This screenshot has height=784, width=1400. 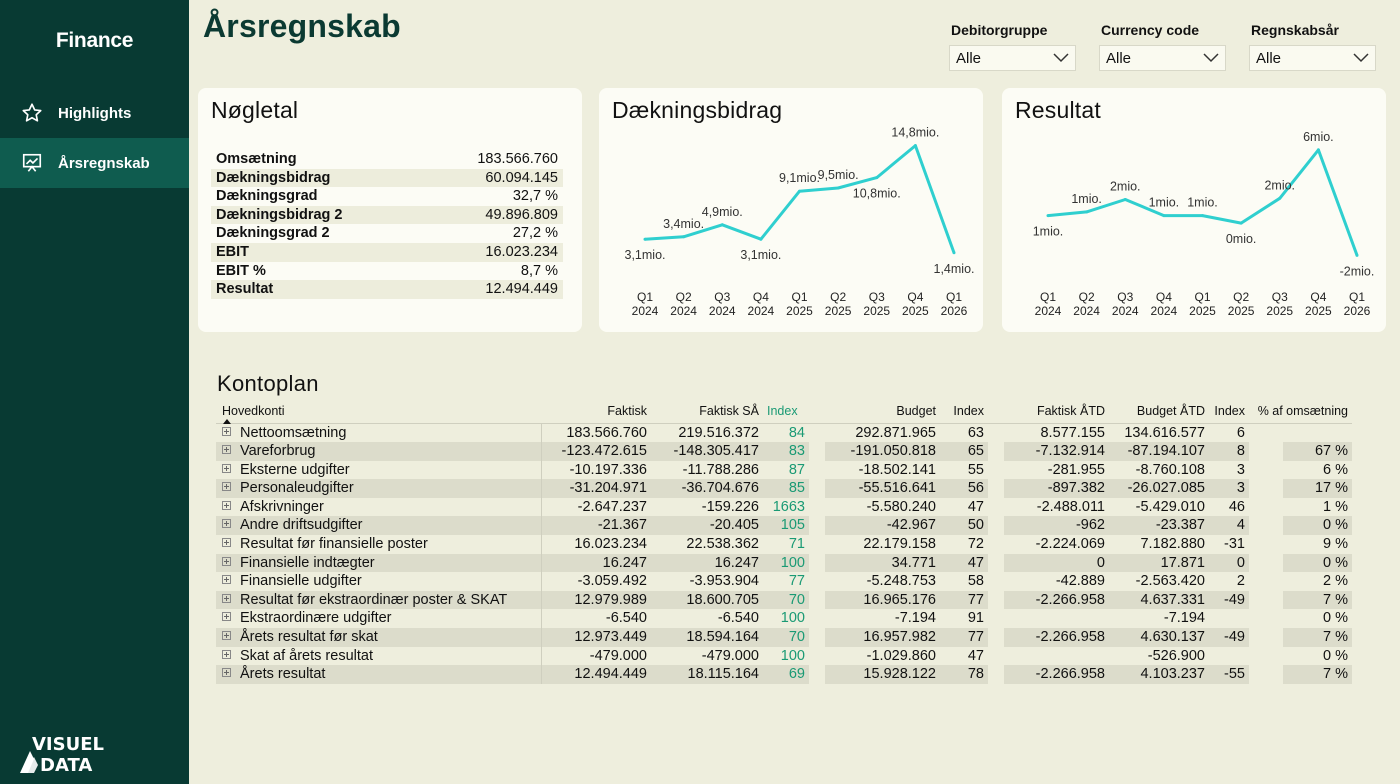 I want to click on nav-item-highlights: Highlights, so click(x=94, y=113).